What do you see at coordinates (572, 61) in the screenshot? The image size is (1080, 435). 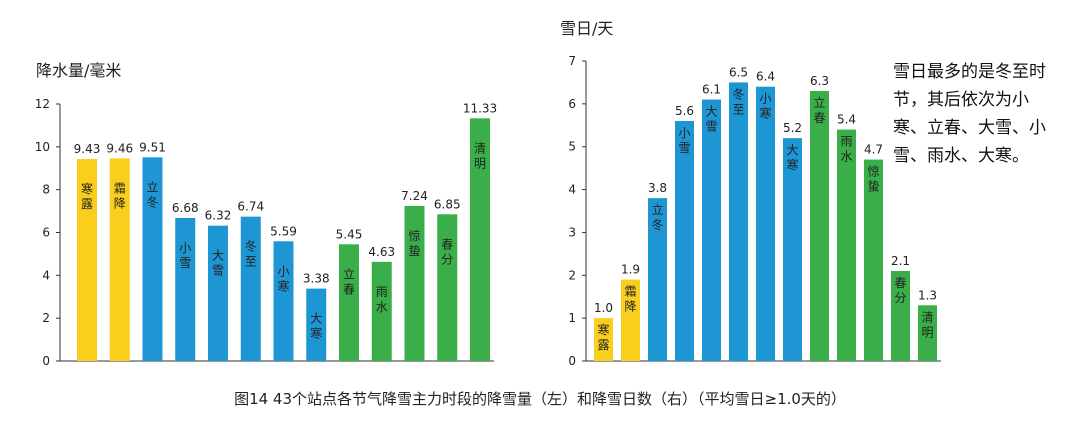 I see `y-tick-label: 7` at bounding box center [572, 61].